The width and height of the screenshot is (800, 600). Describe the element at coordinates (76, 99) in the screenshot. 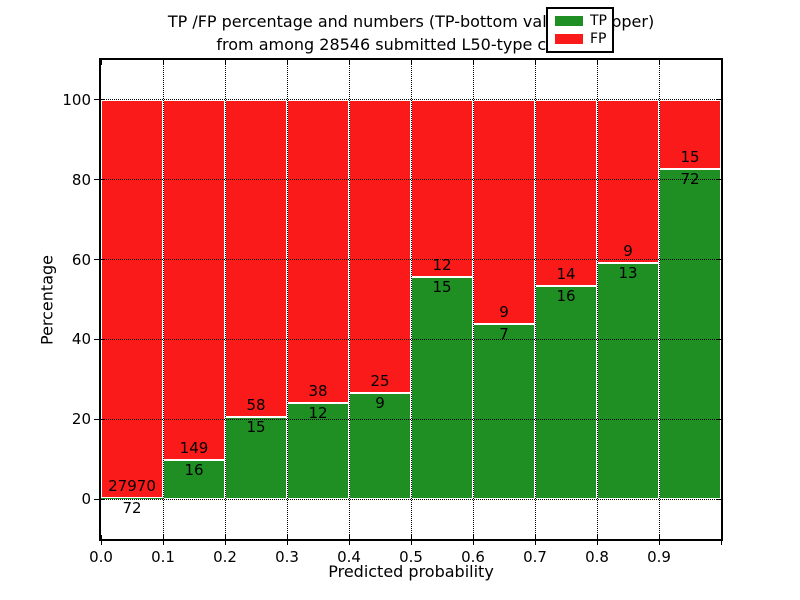

I see `y-tick-label: 100` at that location.